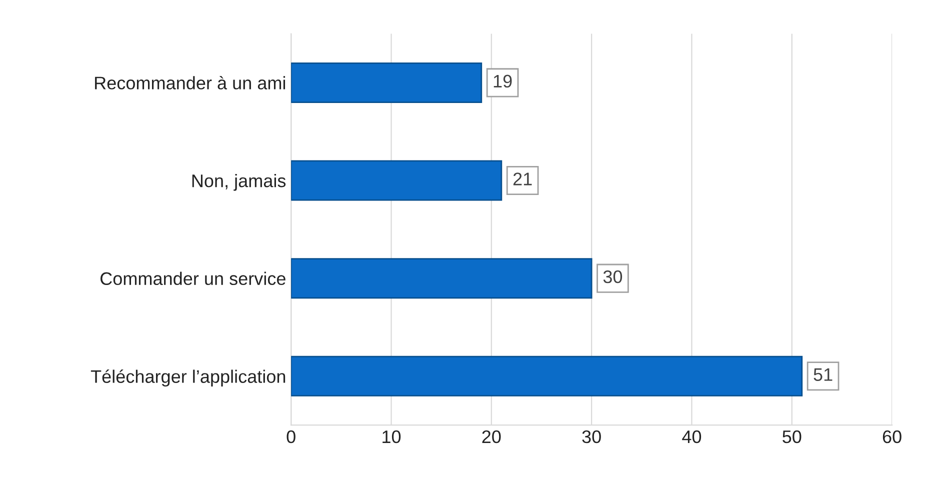 This screenshot has height=483, width=939. I want to click on data-label: 19, so click(503, 81).